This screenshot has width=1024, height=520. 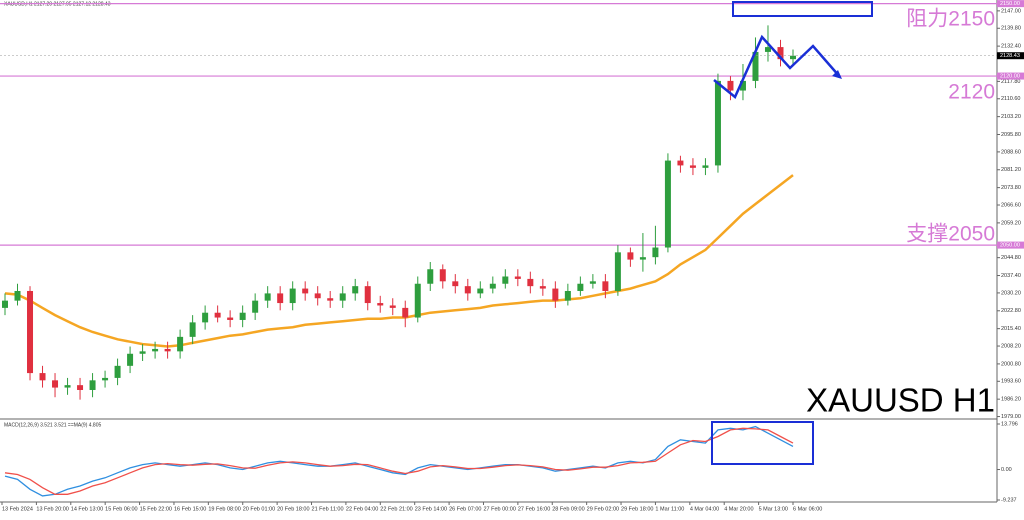 I want to click on x-tick-label: 22 Feb 04:00, so click(x=362, y=509).